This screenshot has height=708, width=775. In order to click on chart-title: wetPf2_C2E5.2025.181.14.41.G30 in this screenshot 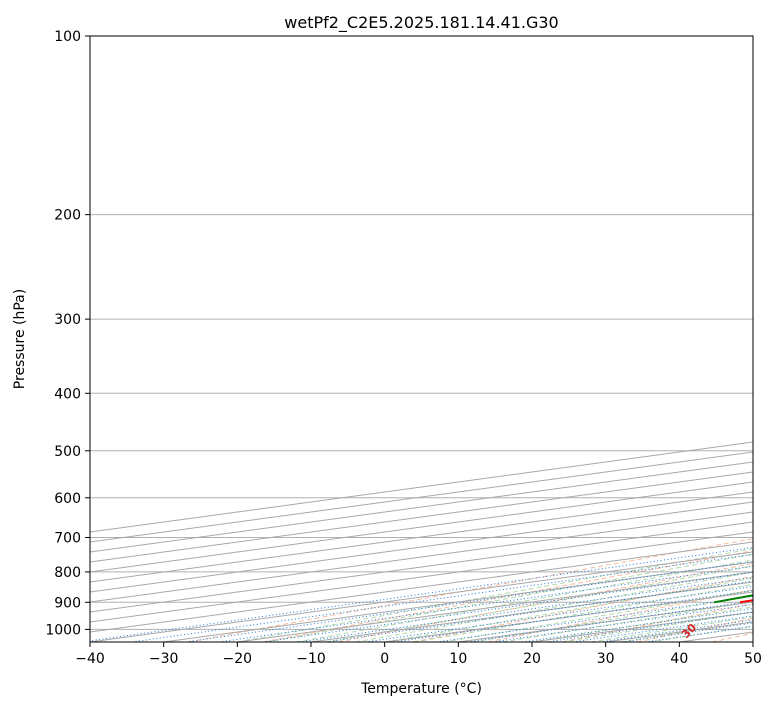, I will do `click(421, 23)`.